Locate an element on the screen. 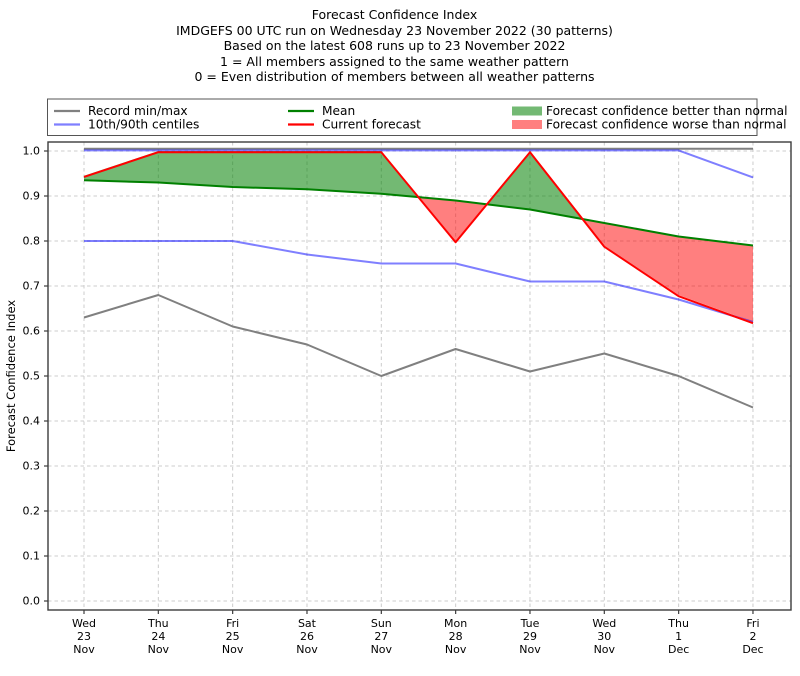 The height and width of the screenshot is (676, 800). x-tick-label: Sat is located at coordinates (307, 623).